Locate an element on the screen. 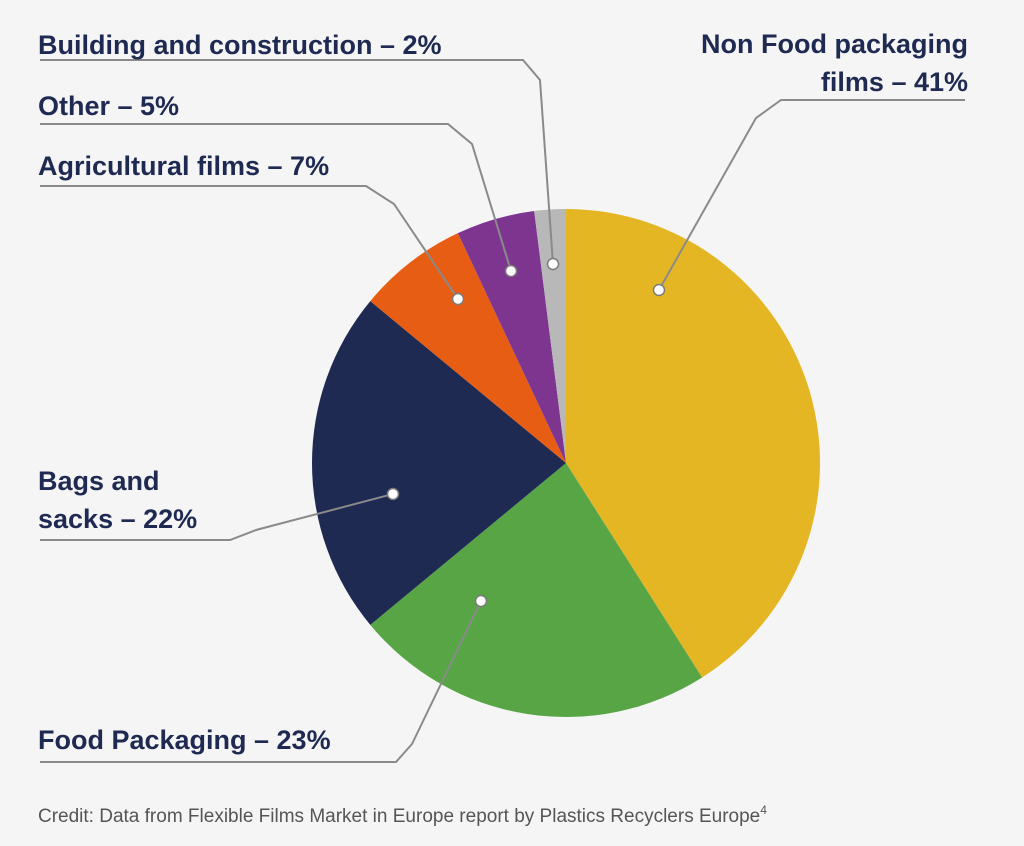  leader-dot-other is located at coordinates (511, 271).